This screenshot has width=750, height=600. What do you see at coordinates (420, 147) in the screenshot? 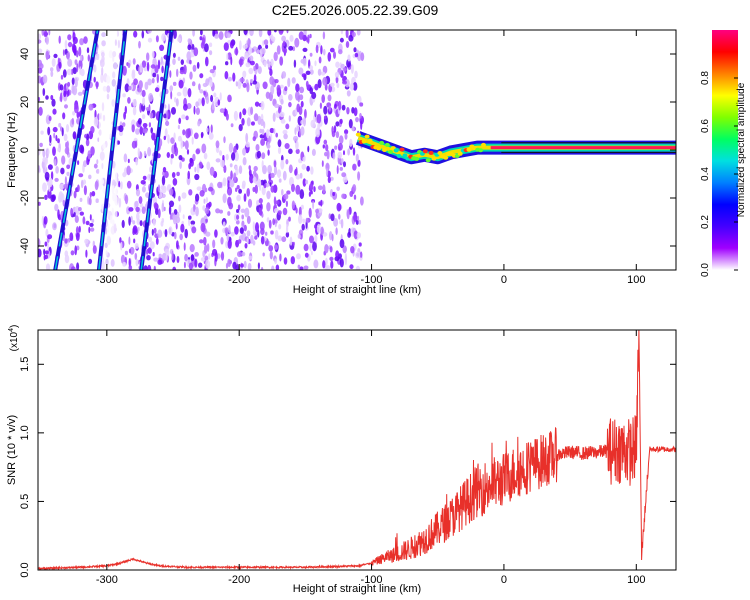
I see `signal-track-blobs` at bounding box center [420, 147].